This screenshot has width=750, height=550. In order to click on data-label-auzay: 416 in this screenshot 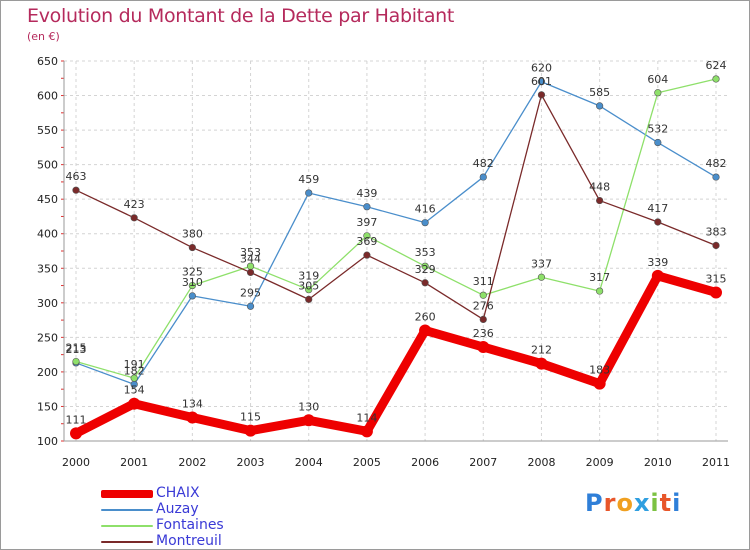, I will do `click(425, 209)`.